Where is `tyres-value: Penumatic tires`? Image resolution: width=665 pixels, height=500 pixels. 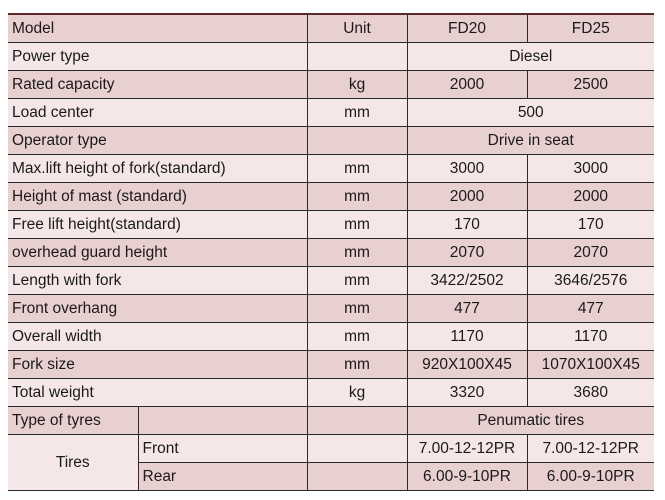
tyres-value: Penumatic tires is located at coordinates (530, 420).